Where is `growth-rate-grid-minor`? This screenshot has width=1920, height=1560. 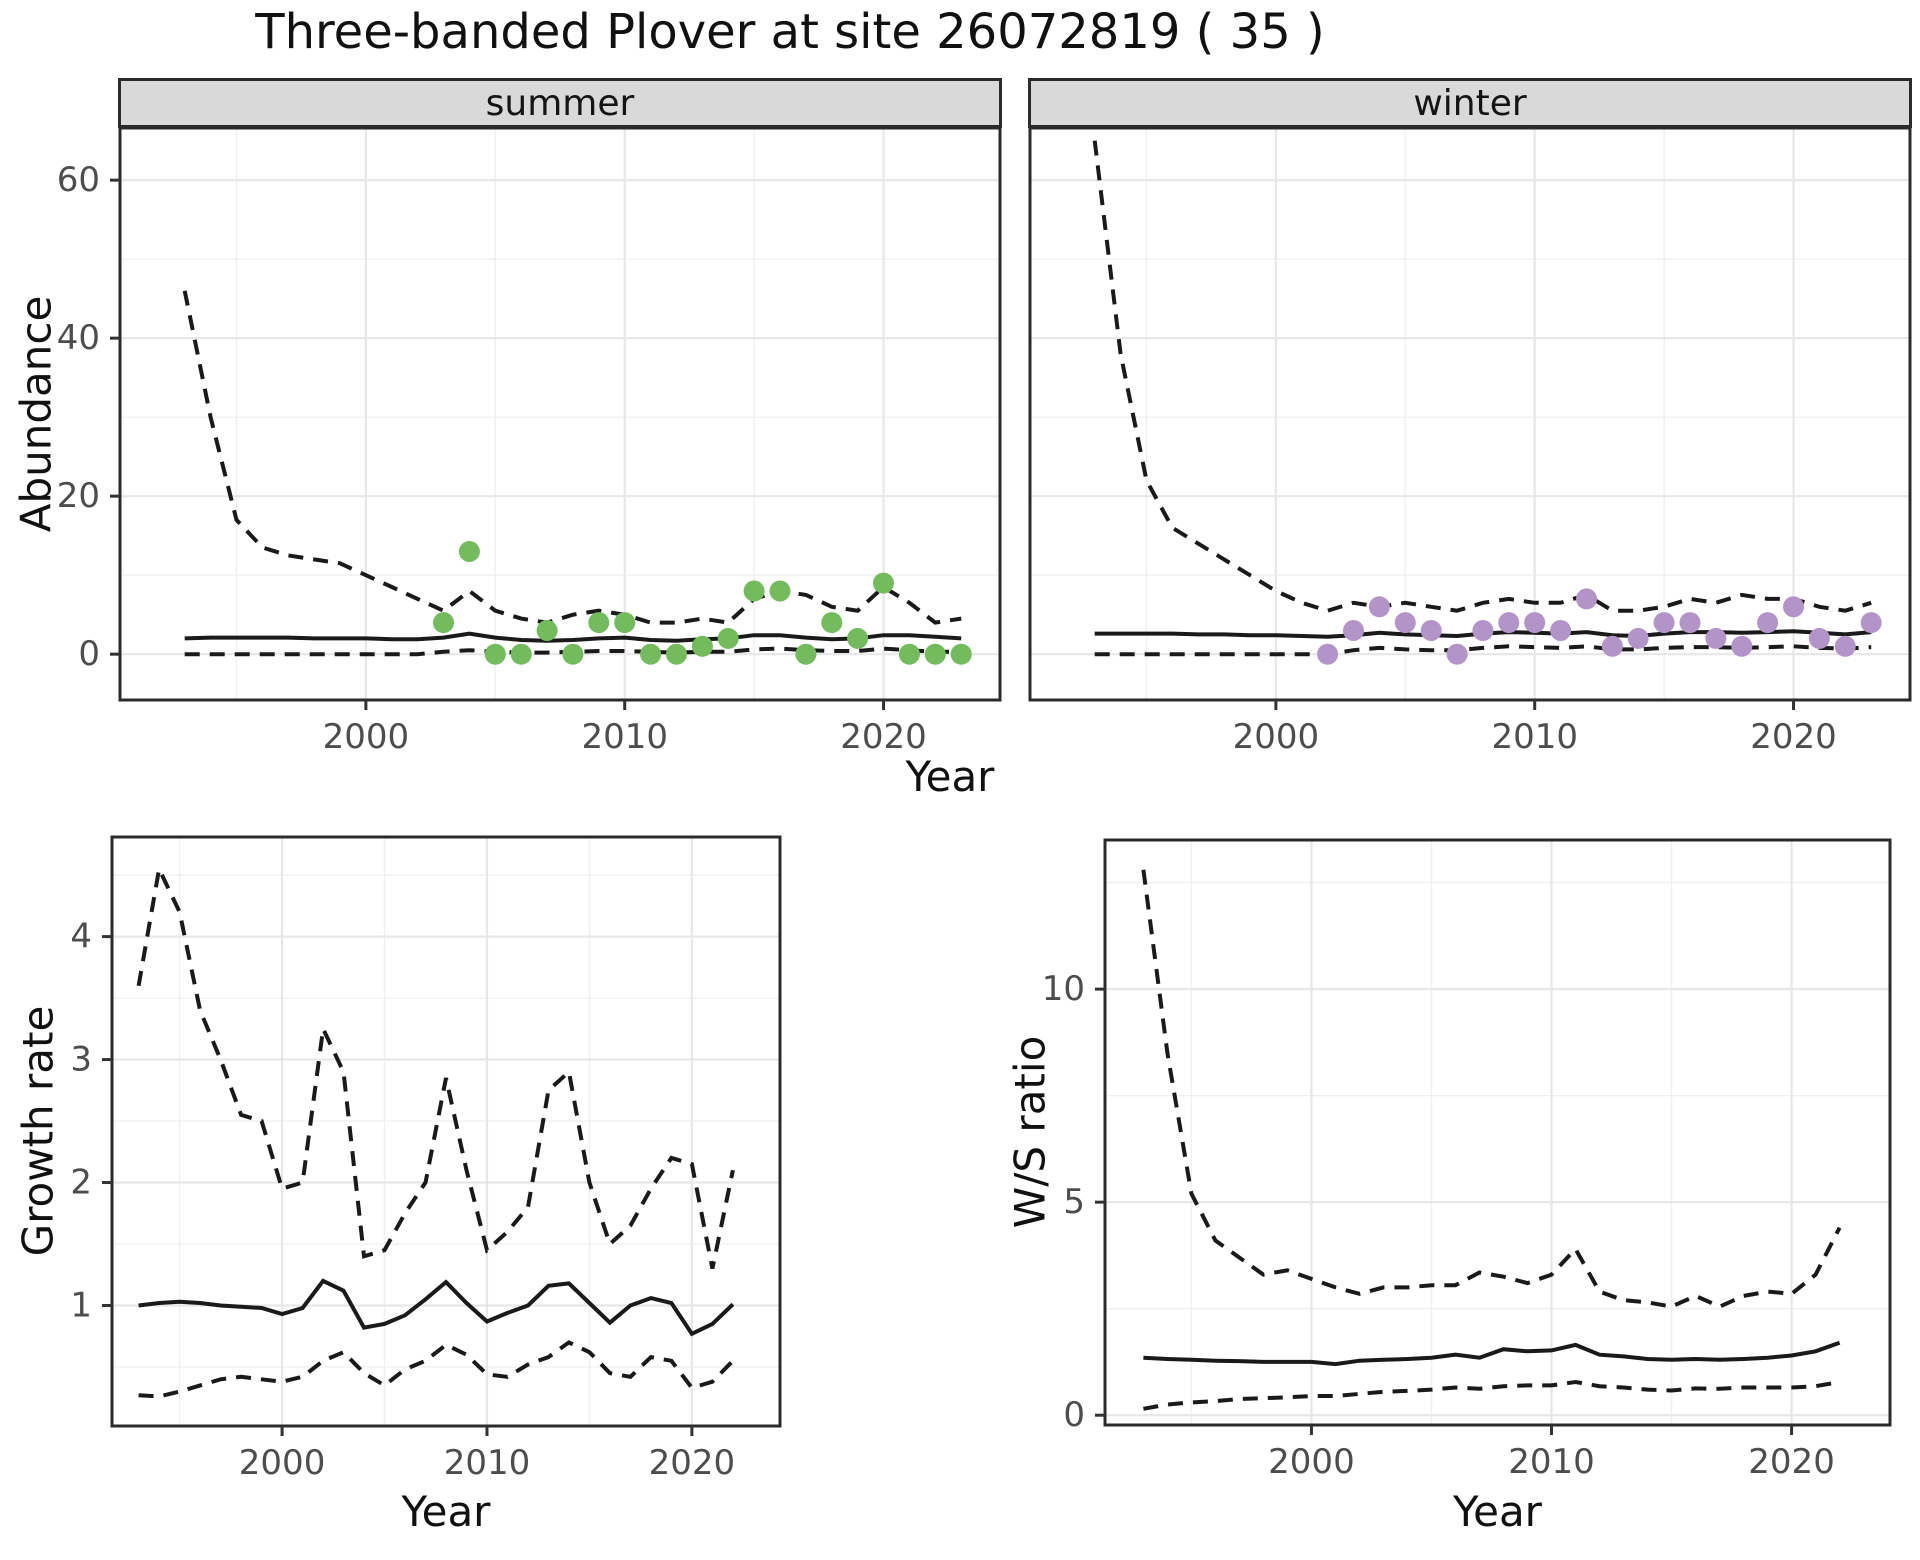 growth-rate-grid-minor is located at coordinates (446, 1131).